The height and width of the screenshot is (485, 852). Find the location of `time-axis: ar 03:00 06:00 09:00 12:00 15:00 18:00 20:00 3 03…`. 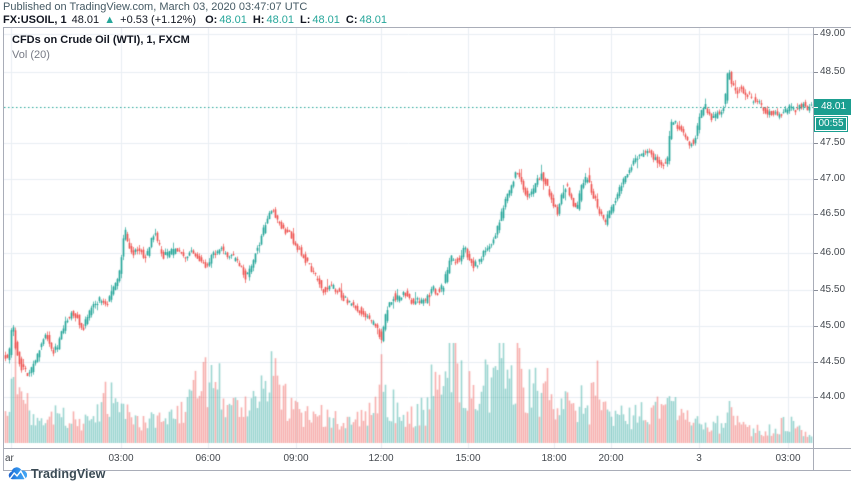

time-axis: ar 03:00 06:00 09:00 12:00 15:00 18:00 20:00 3 03… is located at coordinates (408, 459).